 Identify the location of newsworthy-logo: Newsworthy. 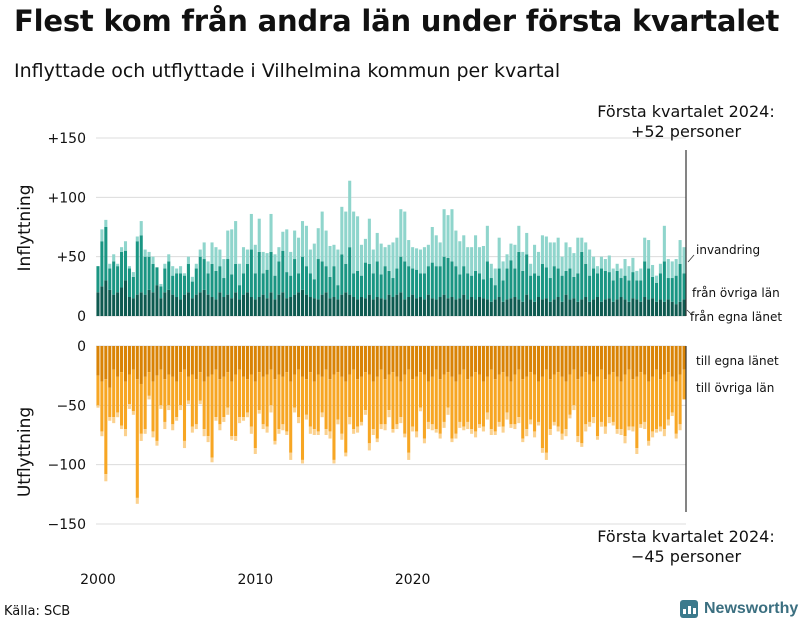
(739, 609).